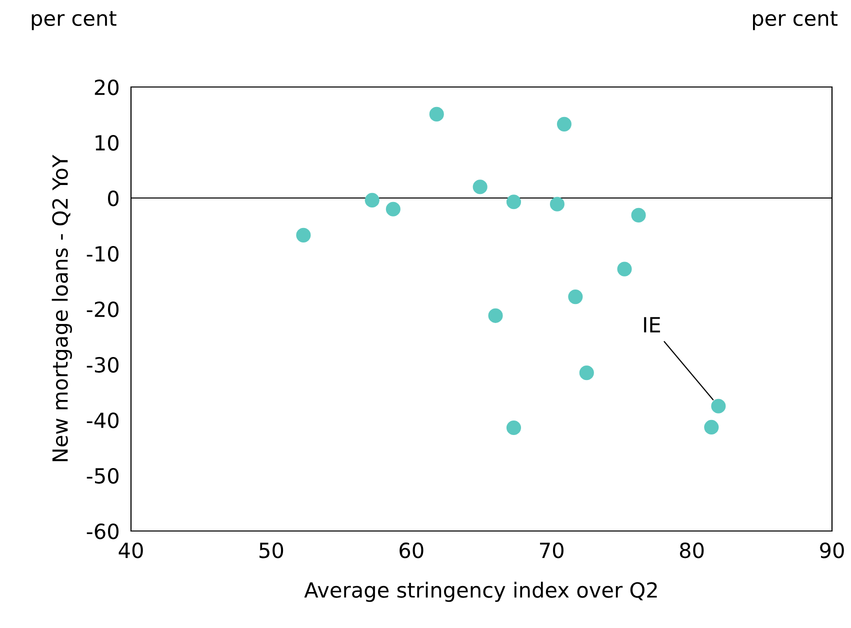 Image resolution: width=851 pixels, height=628 pixels. I want to click on y-tick-label: 20, so click(106, 87).